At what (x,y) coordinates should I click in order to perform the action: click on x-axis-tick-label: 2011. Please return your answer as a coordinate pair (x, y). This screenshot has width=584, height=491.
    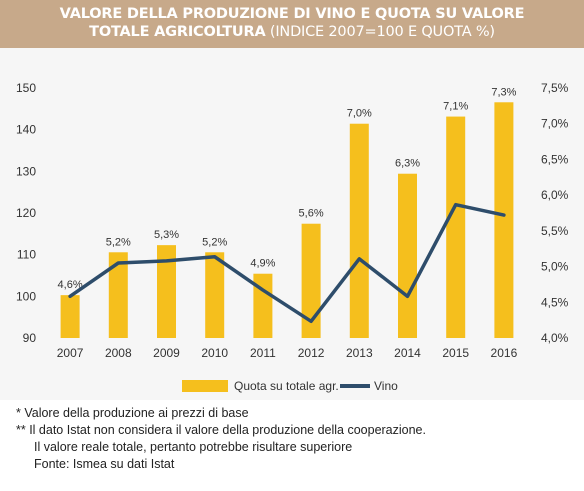
    Looking at the image, I should click on (263, 353).